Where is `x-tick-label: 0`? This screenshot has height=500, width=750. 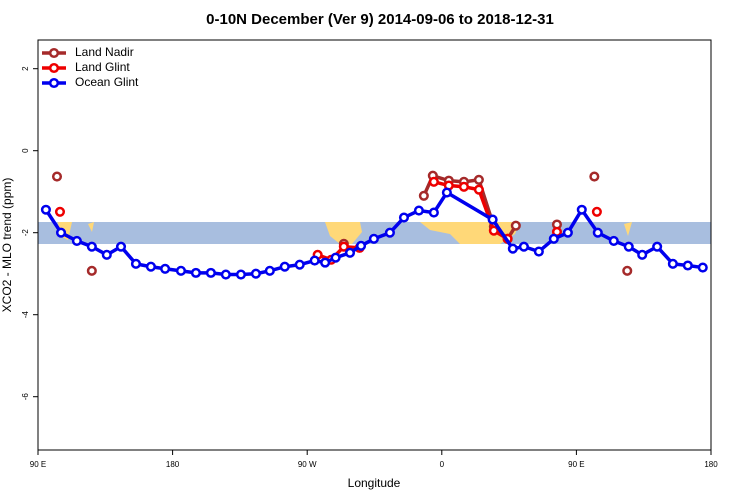 x-tick-label: 0 is located at coordinates (442, 464).